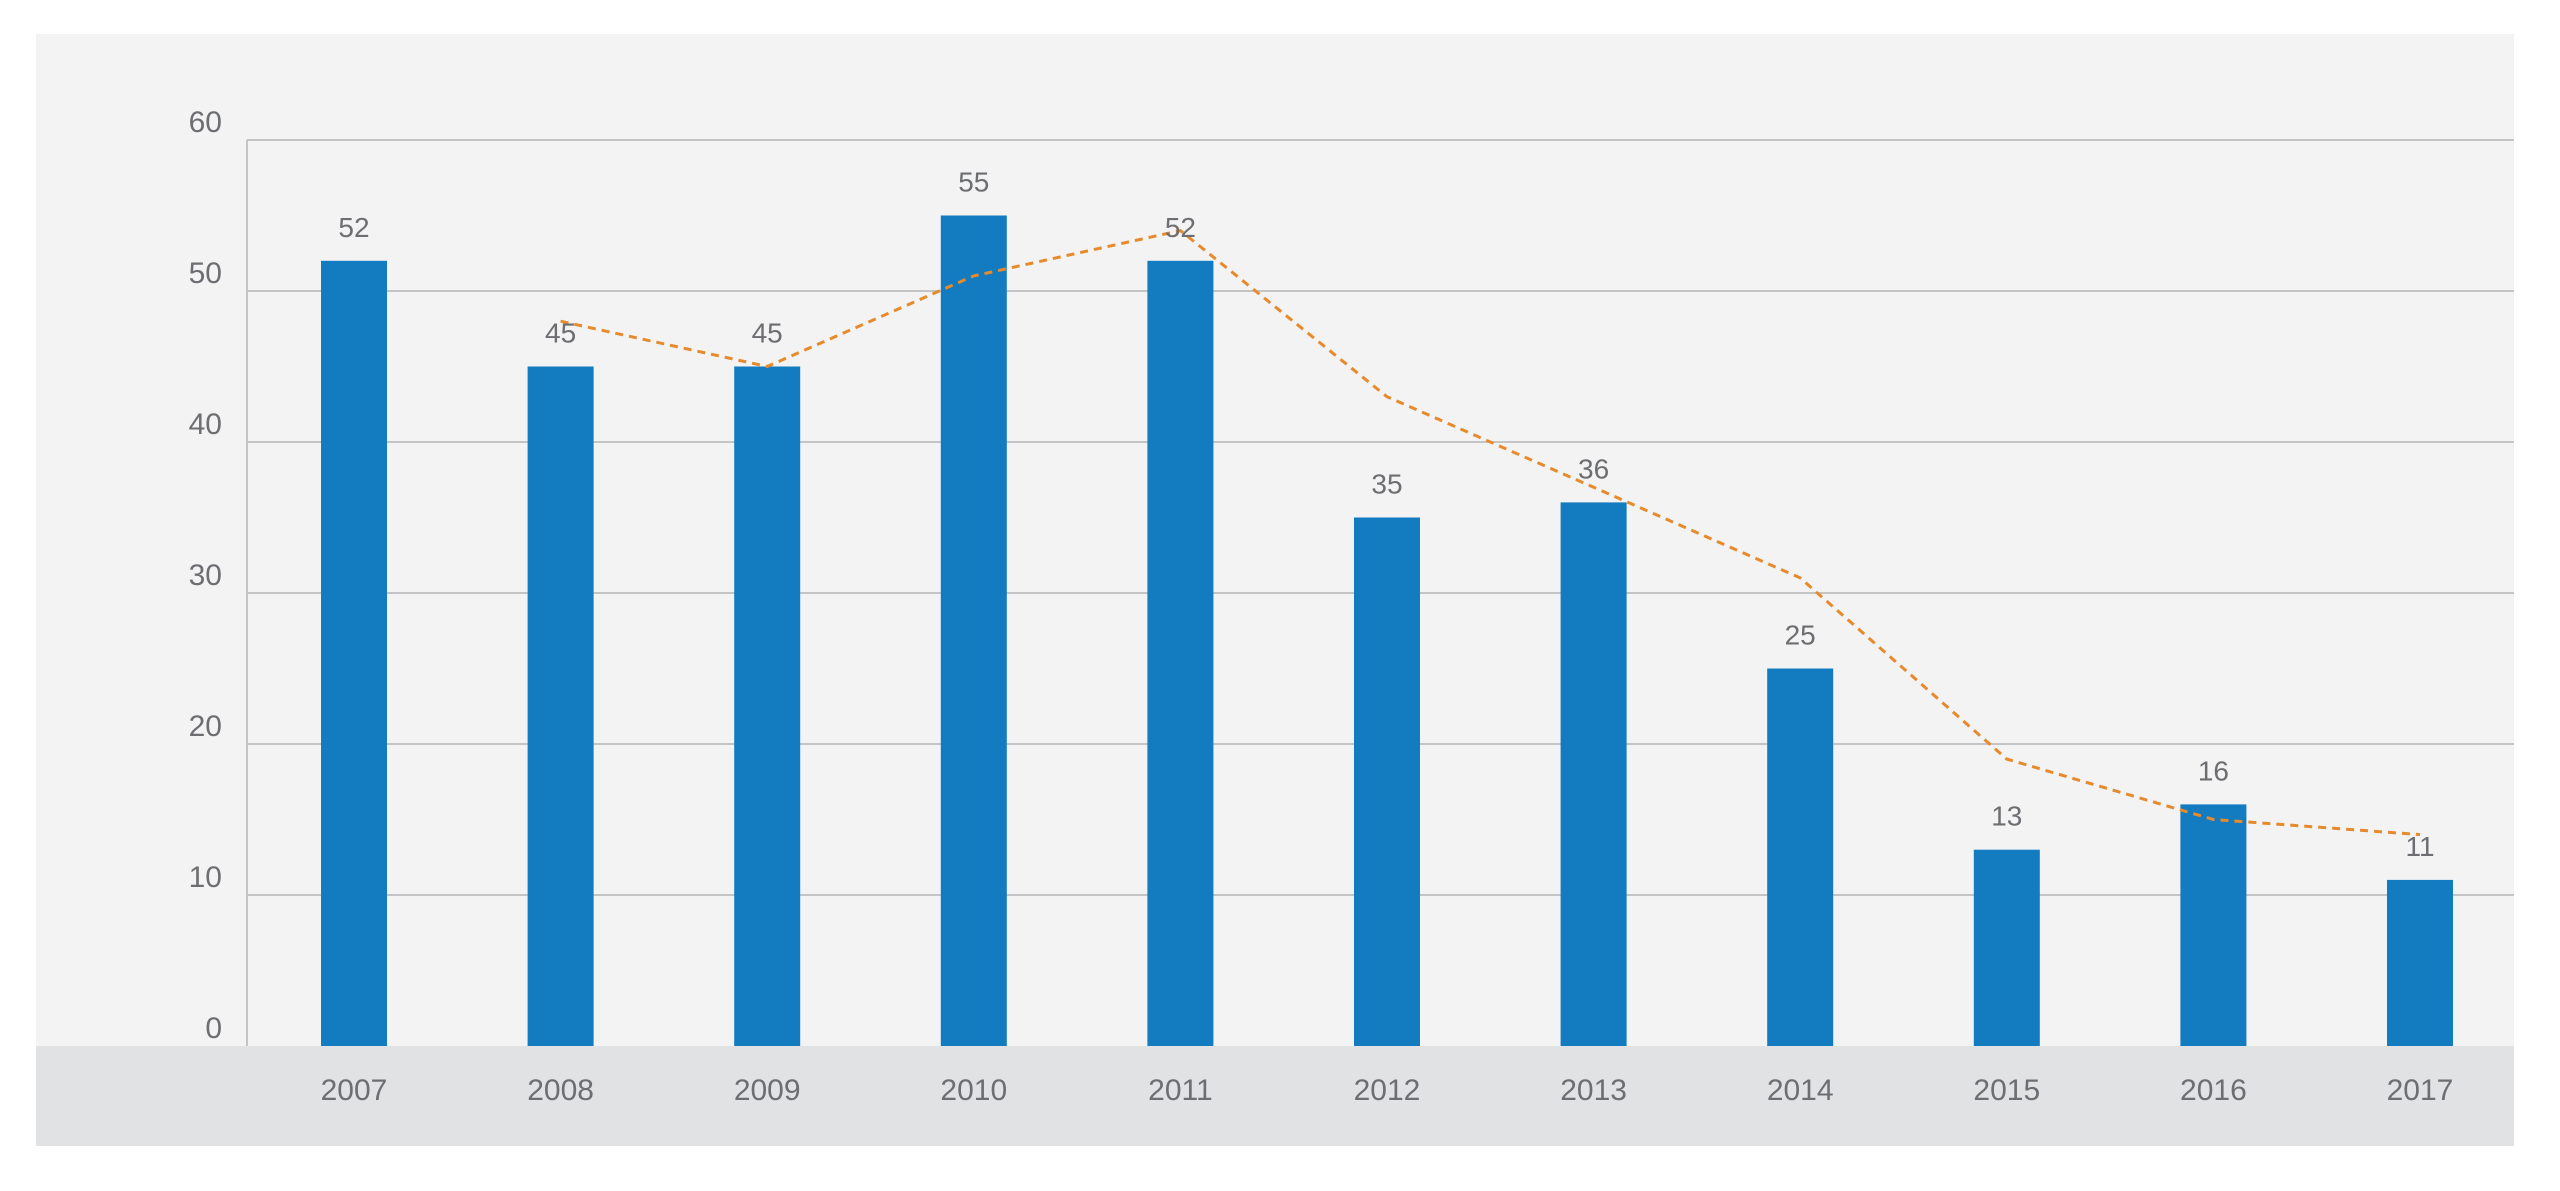 The height and width of the screenshot is (1191, 2560). Describe the element at coordinates (1386, 484) in the screenshot. I see `bar-data-label: 35` at that location.